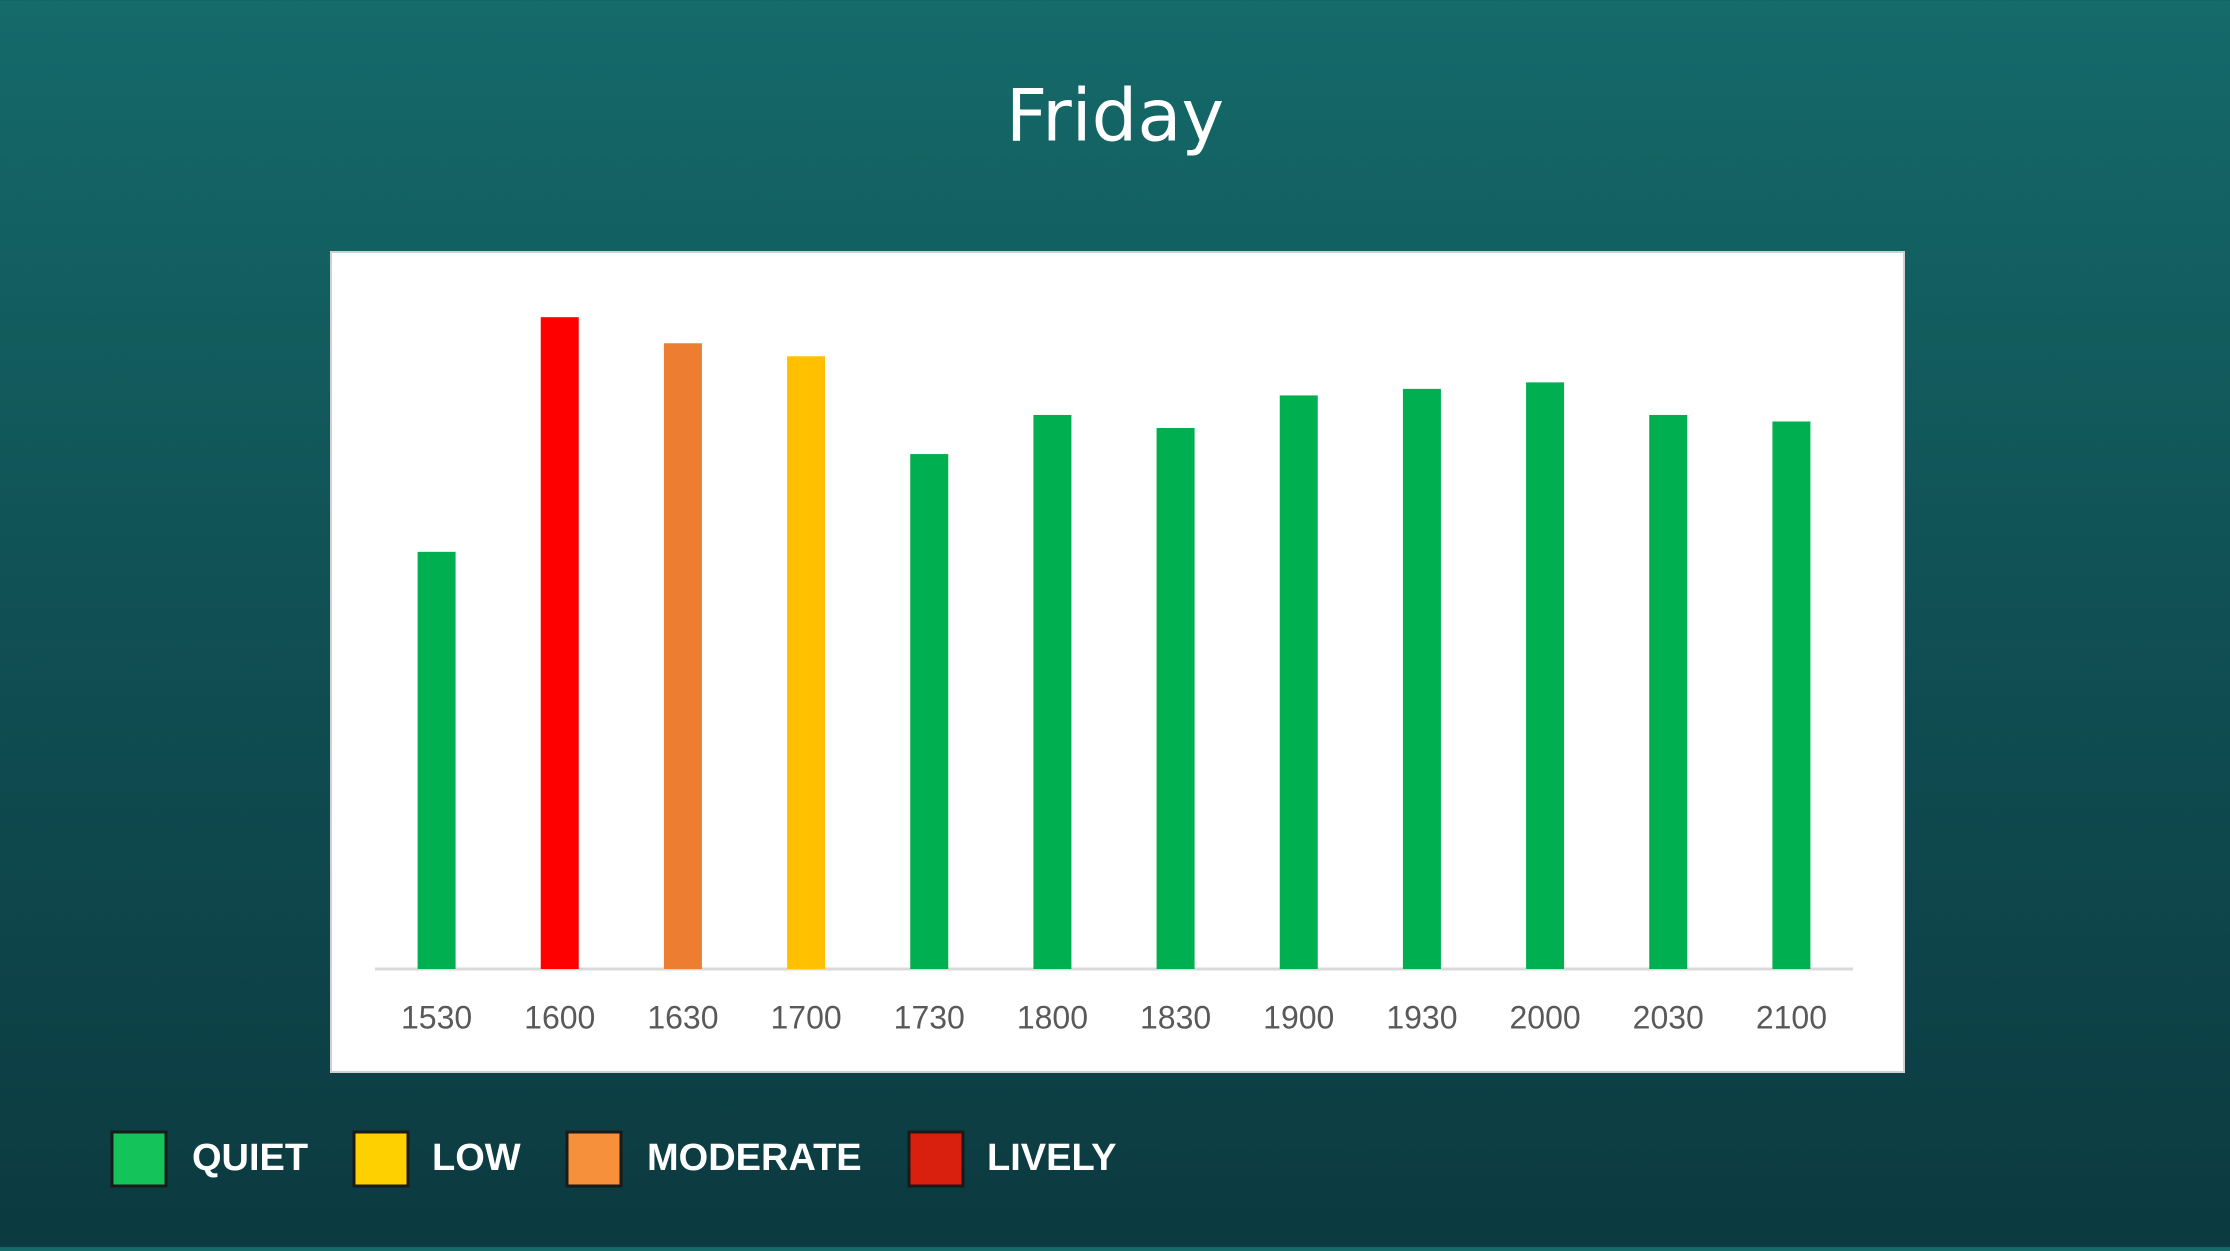 Image resolution: width=2230 pixels, height=1251 pixels. What do you see at coordinates (559, 1017) in the screenshot?
I see `x-tick-label: 1600` at bounding box center [559, 1017].